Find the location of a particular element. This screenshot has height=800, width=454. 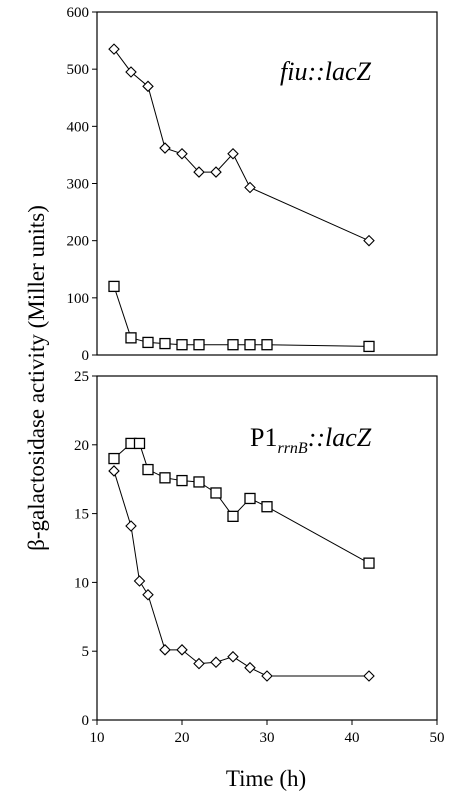

y-tick-label: 20 is located at coordinates (81, 446).